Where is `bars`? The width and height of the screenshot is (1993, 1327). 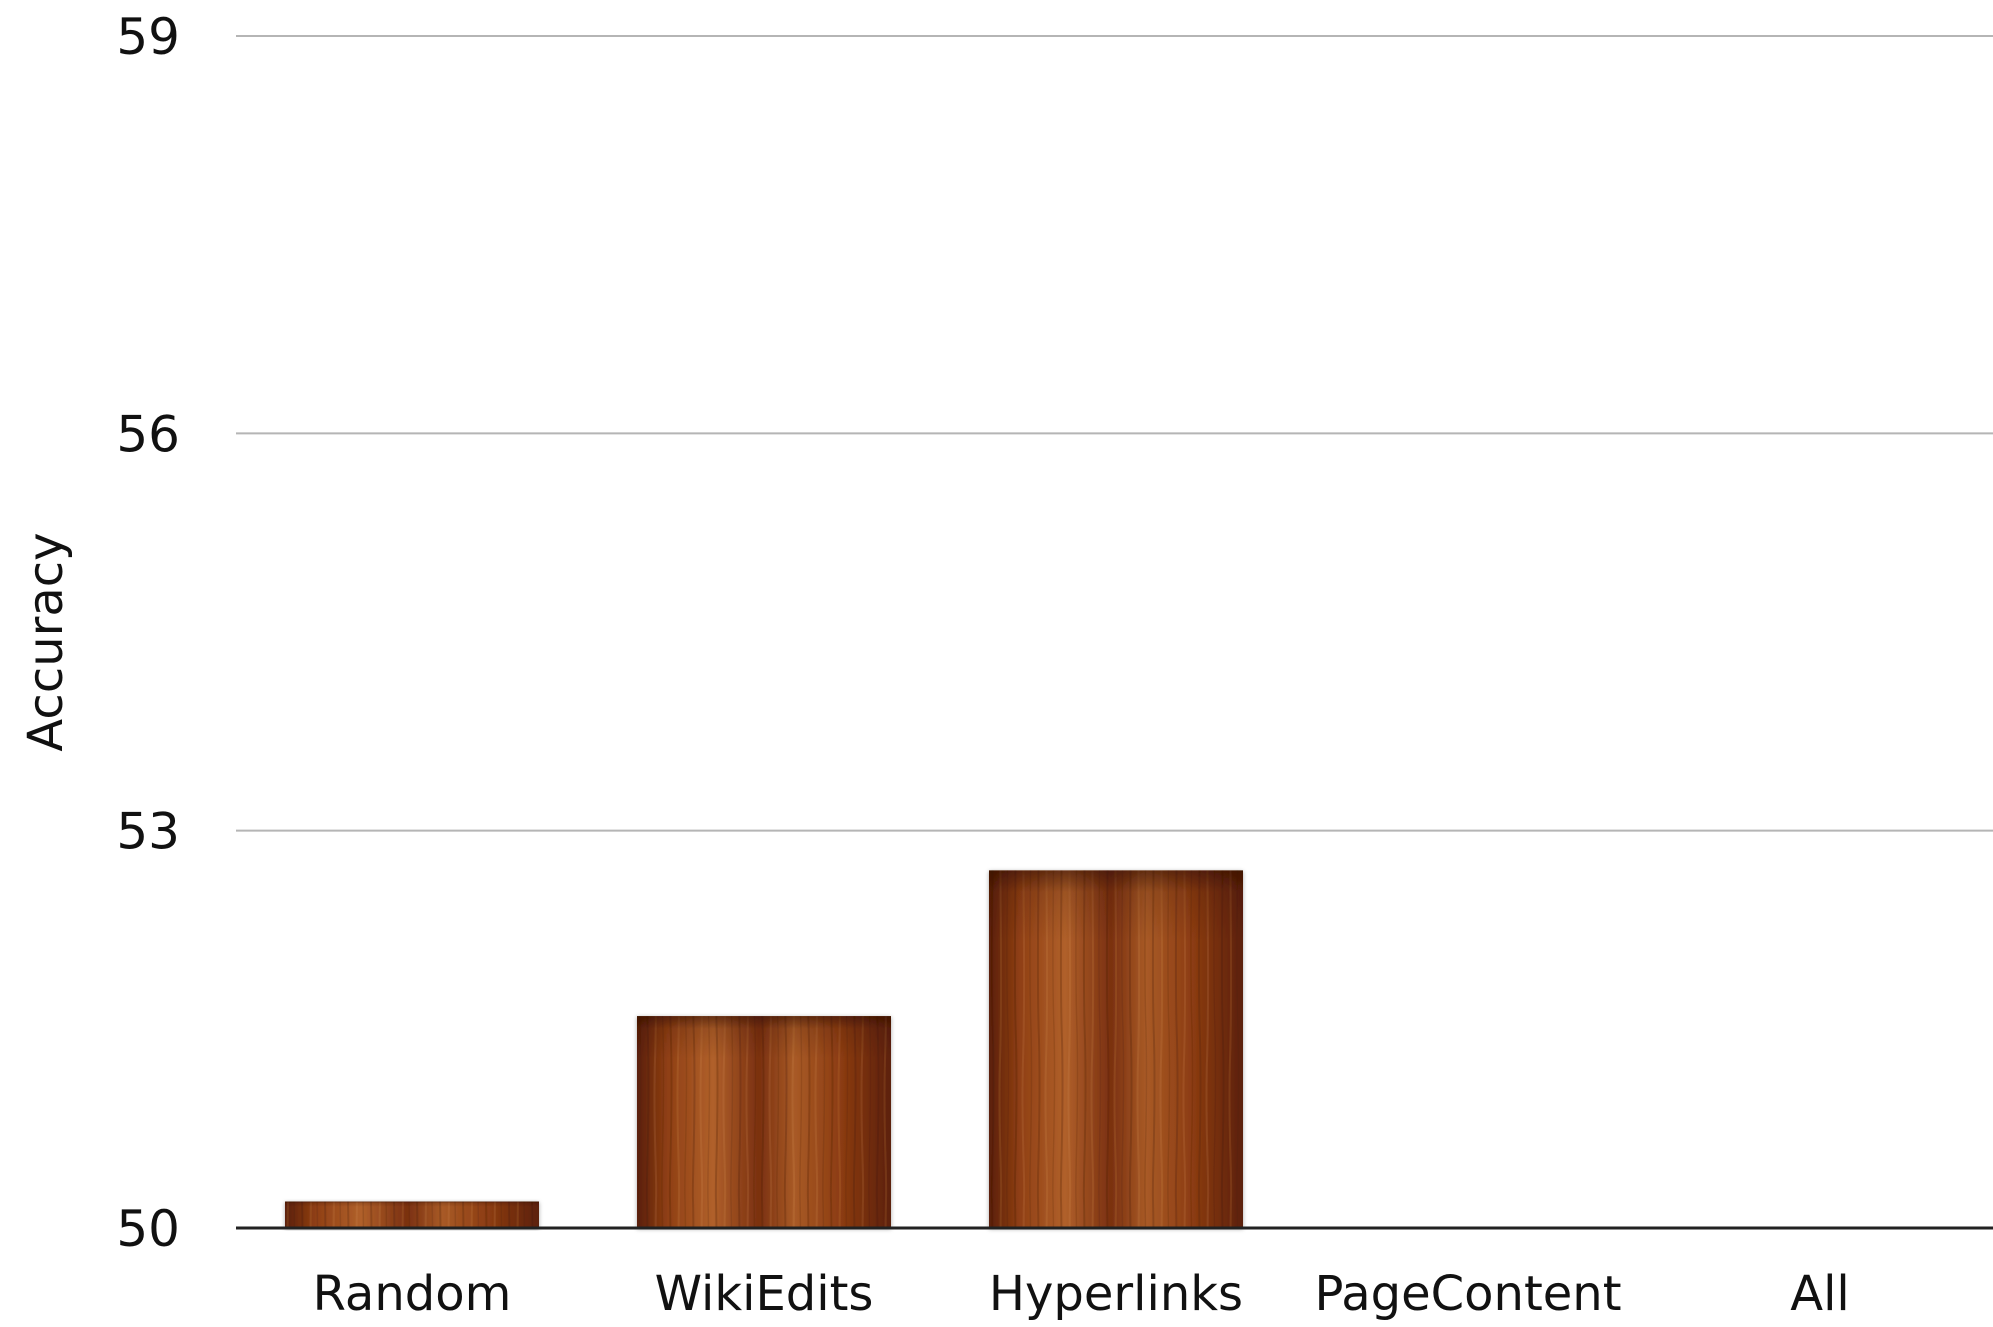
bars is located at coordinates (764, 1049).